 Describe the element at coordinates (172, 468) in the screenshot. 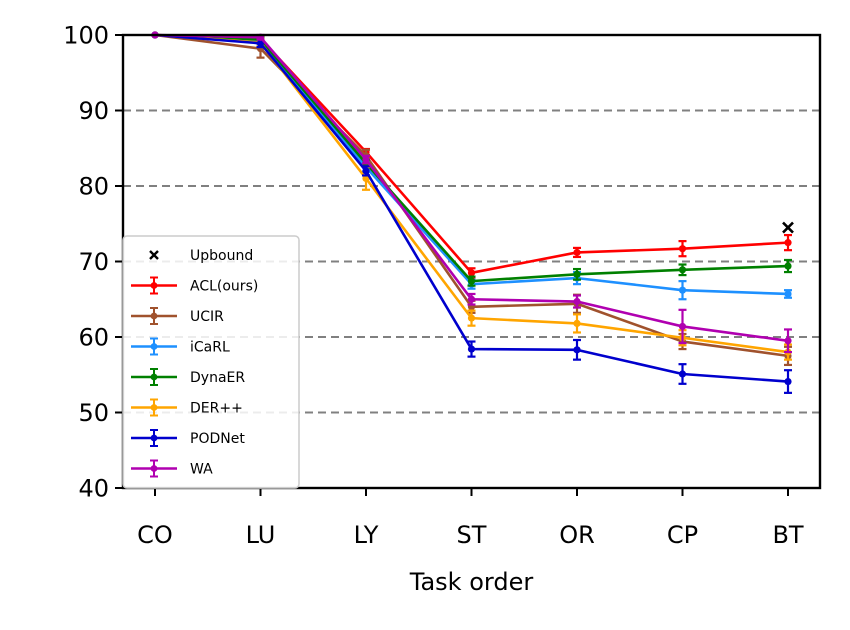

I see `legend-item-wa: WA` at that location.